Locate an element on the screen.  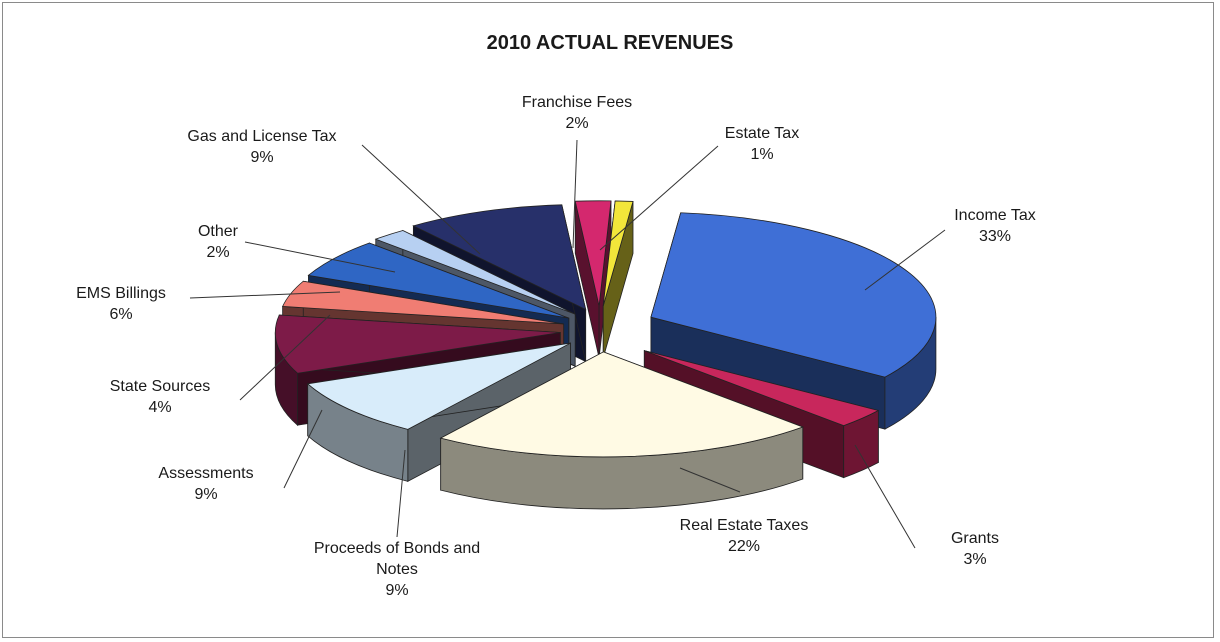
data-label-estate-tax: Estate Tax 1% is located at coordinates (762, 144).